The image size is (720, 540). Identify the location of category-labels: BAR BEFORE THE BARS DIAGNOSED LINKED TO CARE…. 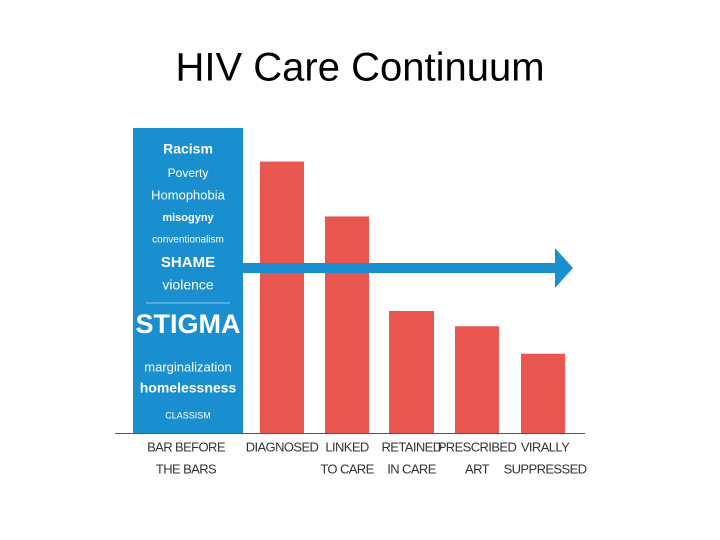
(367, 457).